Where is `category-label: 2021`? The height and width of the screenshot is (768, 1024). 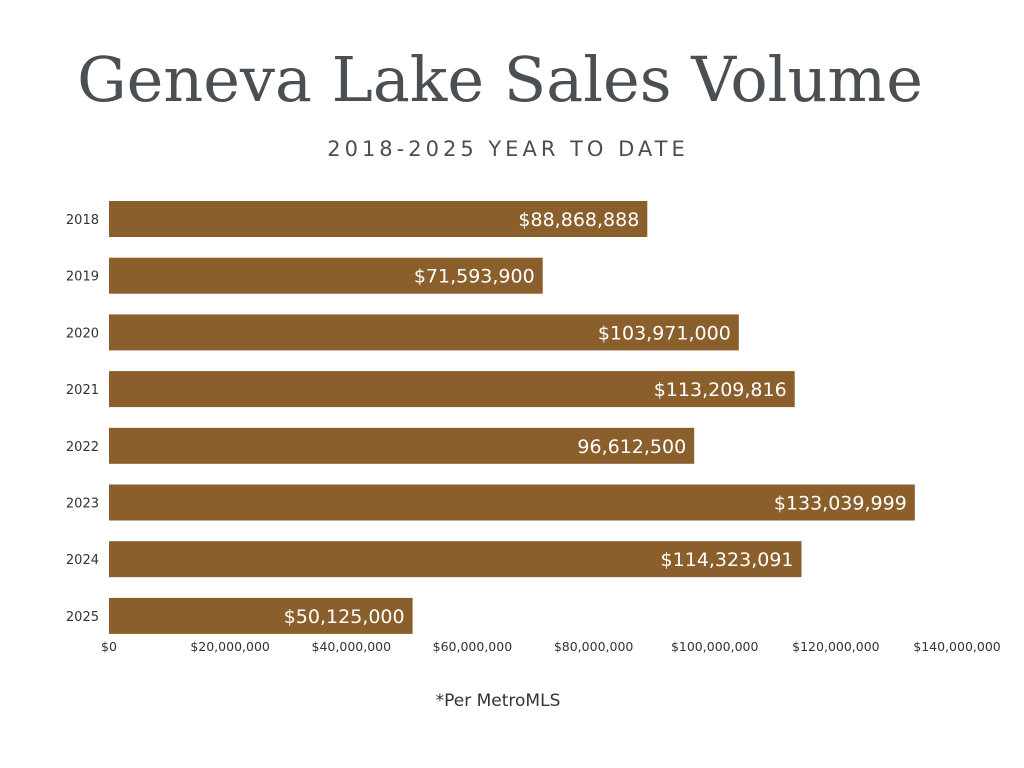 category-label: 2021 is located at coordinates (82, 390).